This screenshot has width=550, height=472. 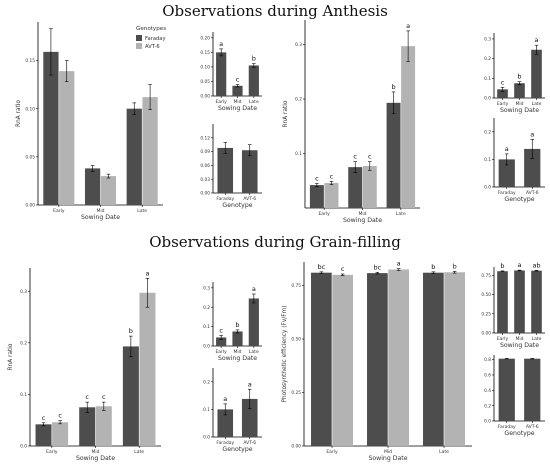 What do you see at coordinates (237, 205) in the screenshot?
I see `a3-x-axis-title: Genotype` at bounding box center [237, 205].